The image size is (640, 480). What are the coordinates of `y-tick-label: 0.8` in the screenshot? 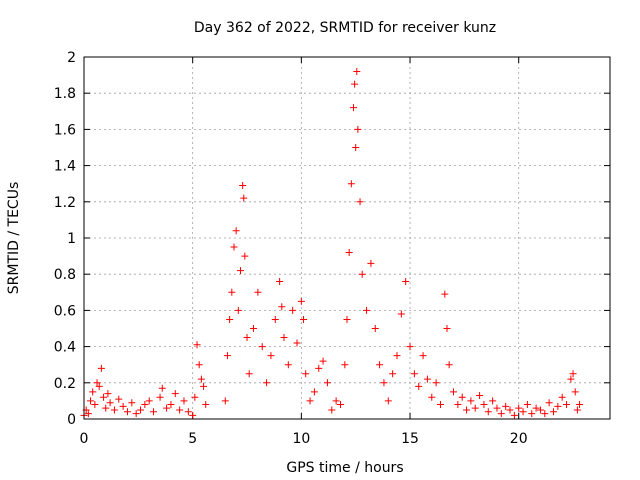 It's located at (65, 275).